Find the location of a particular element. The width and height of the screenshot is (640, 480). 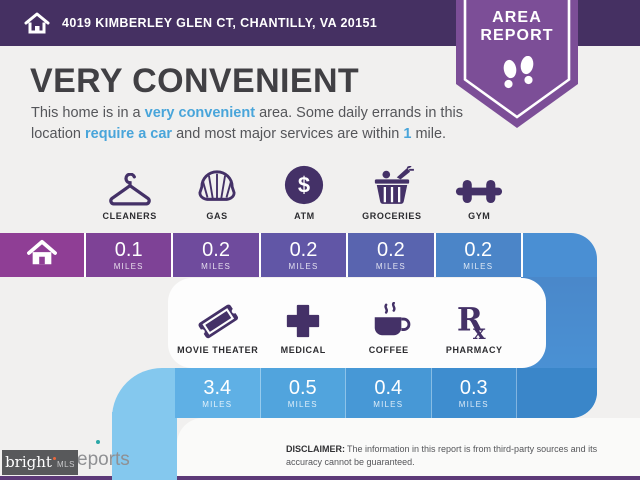

summary-fragment: This home is in a is located at coordinates (88, 113).